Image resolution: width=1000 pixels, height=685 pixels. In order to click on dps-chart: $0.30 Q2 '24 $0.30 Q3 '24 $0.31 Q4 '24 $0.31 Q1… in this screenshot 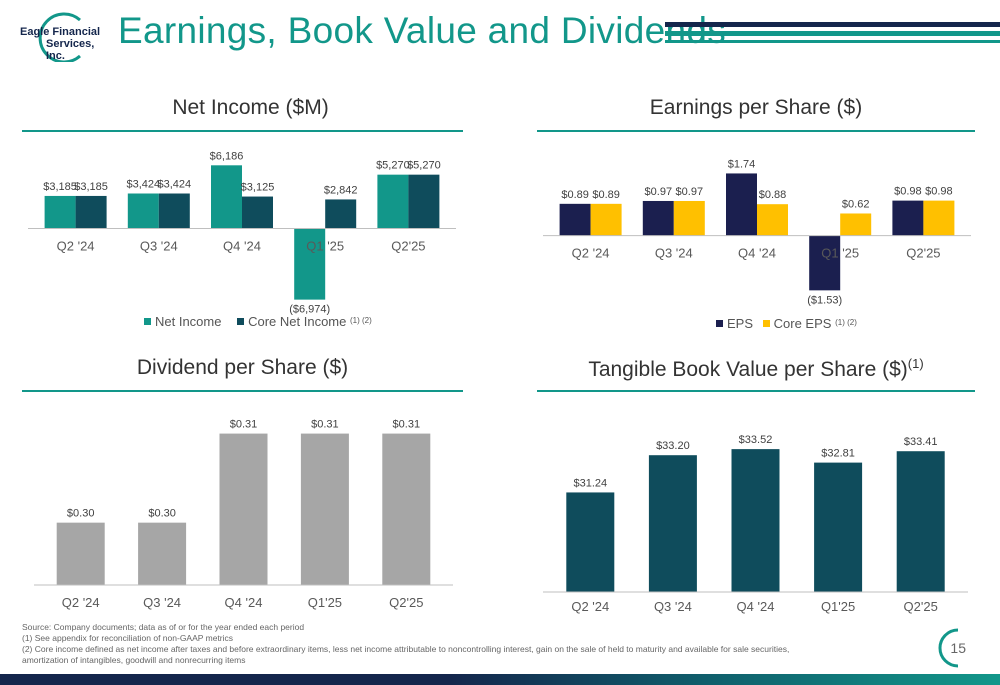, I will do `click(243, 514)`.